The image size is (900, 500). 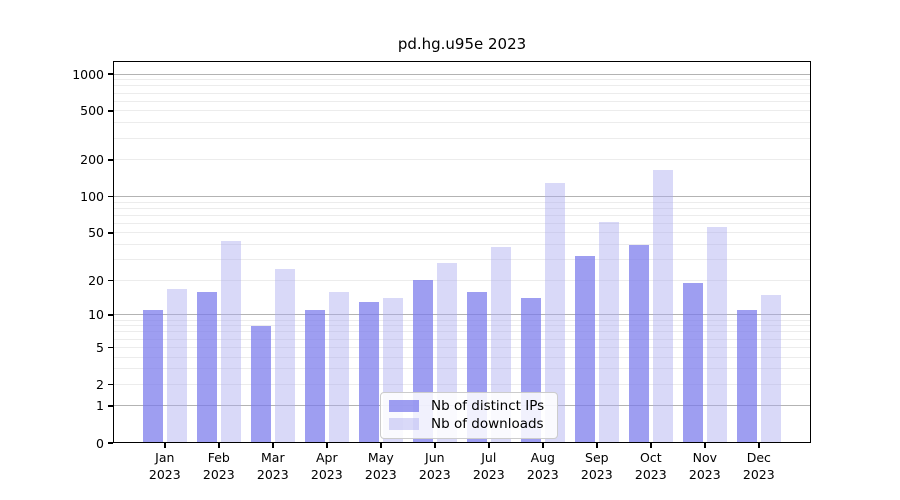 I want to click on legend-swatch-distinct-ips, so click(x=404, y=406).